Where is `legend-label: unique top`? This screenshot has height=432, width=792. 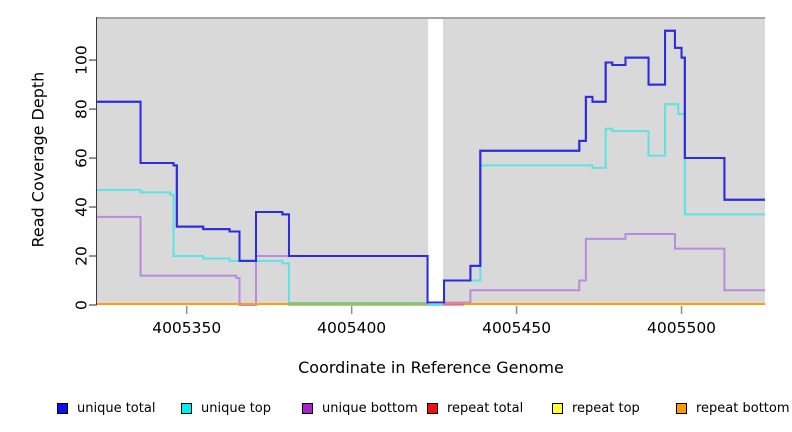 legend-label: unique top is located at coordinates (236, 408).